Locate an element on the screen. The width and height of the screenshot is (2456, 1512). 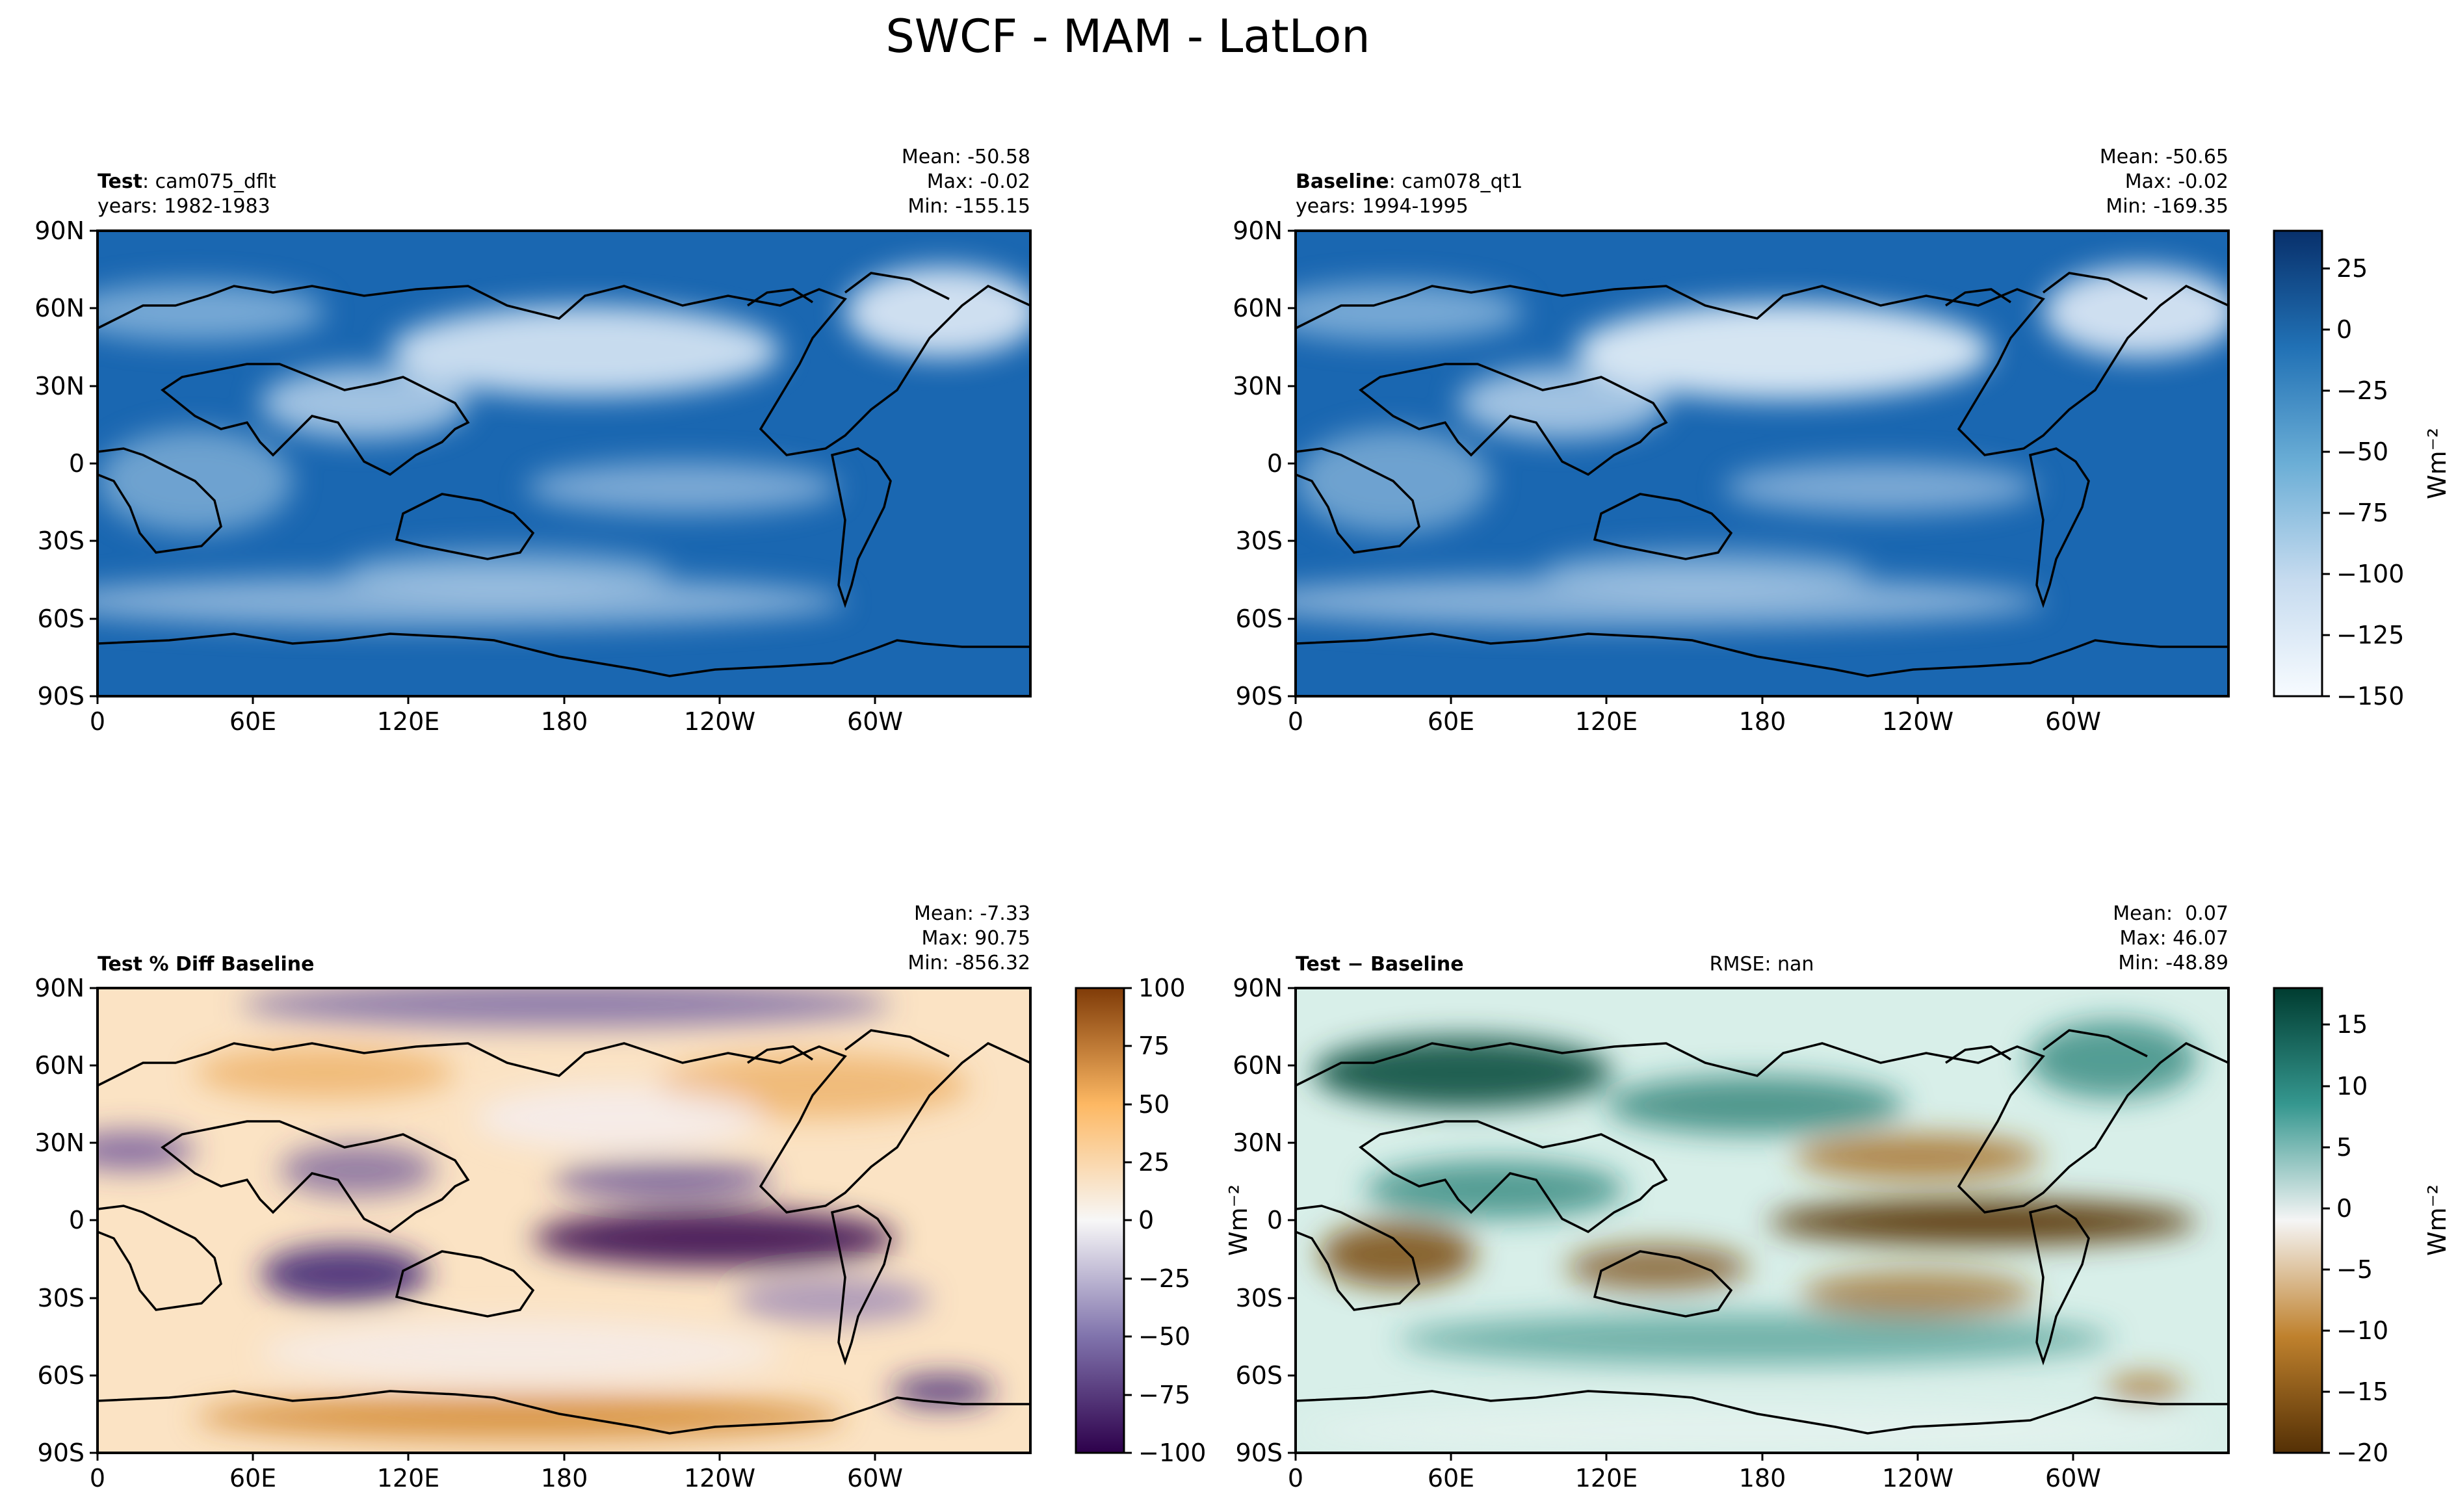
cbar-tick: −20 is located at coordinates (2362, 1453).